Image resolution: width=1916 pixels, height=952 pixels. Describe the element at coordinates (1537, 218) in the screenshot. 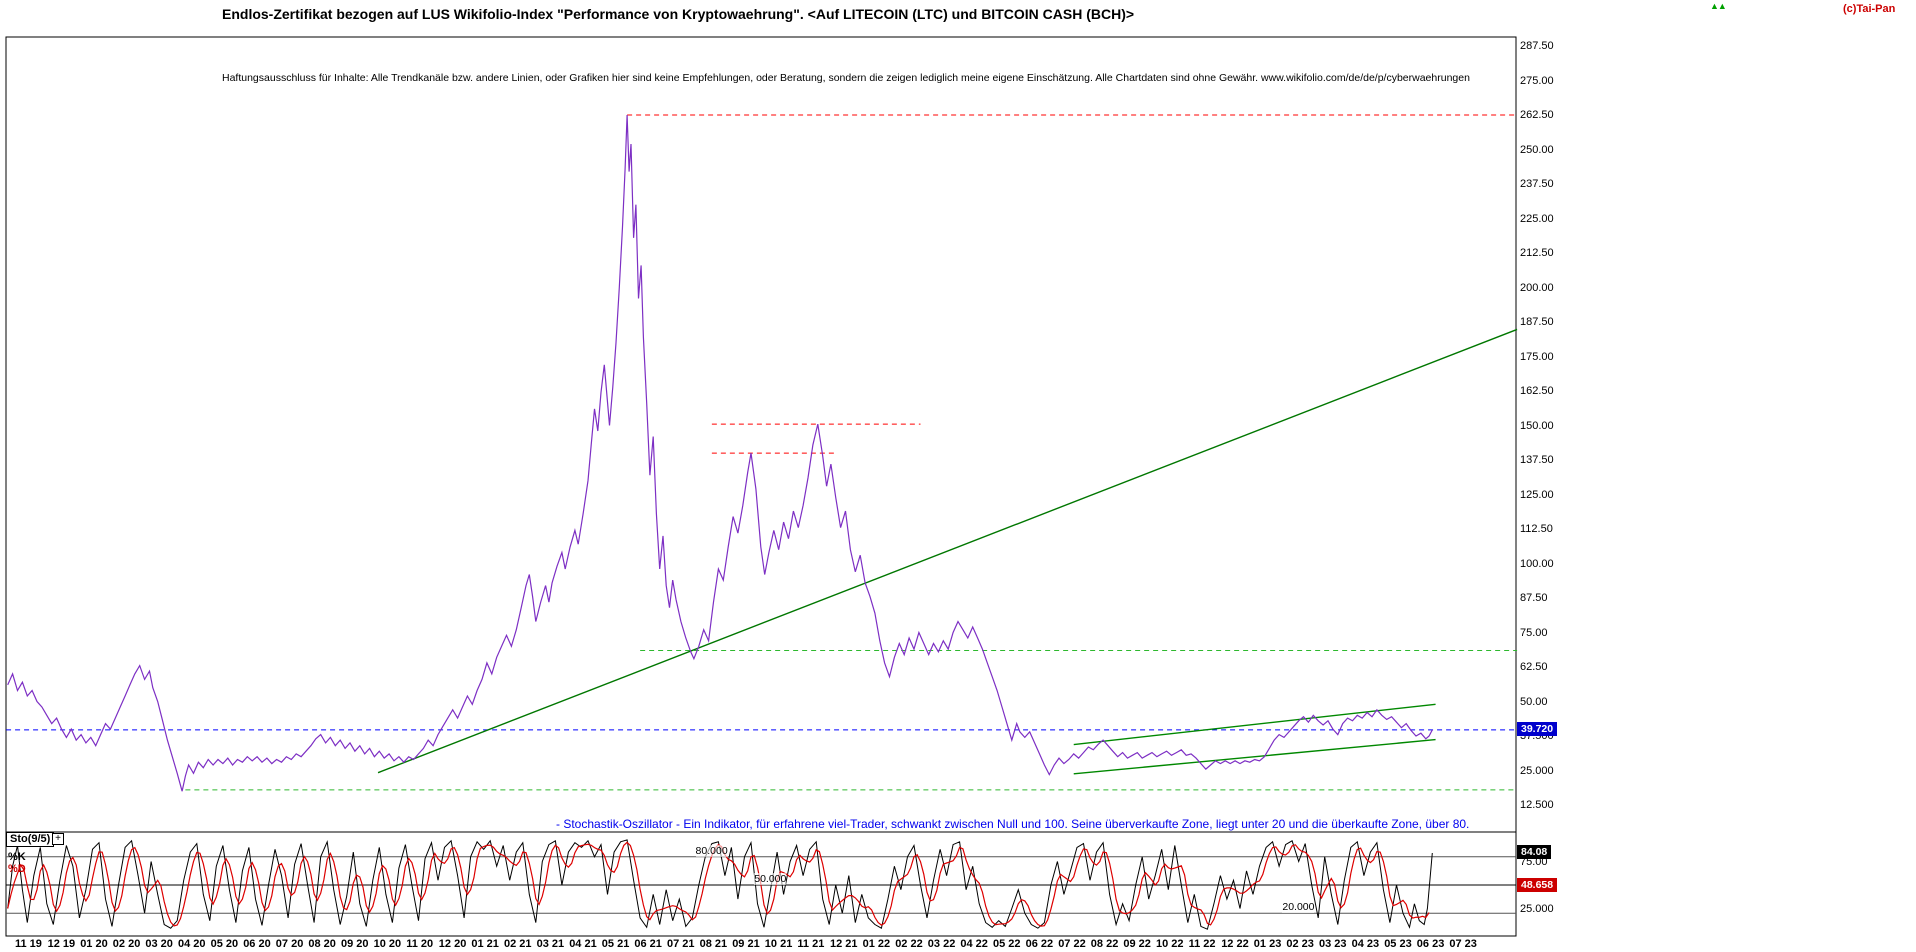

I see `price-axis-label: 225.00` at that location.